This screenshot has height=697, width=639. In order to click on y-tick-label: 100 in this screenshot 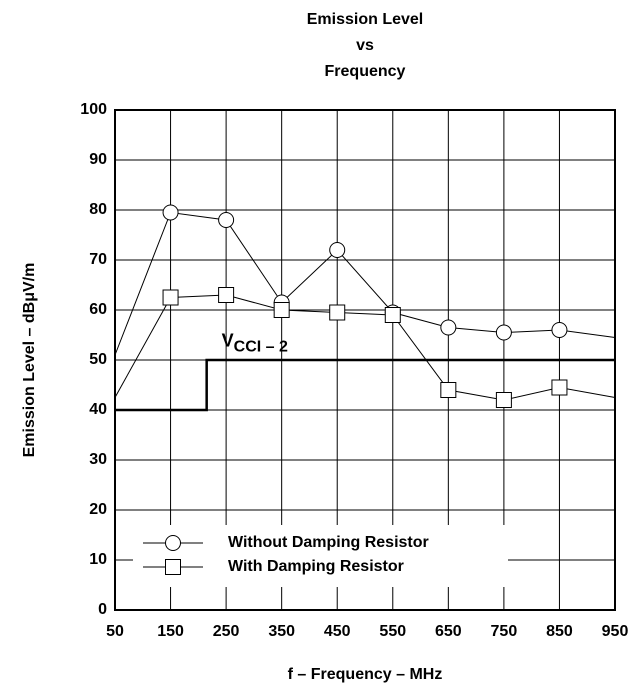, I will do `click(93, 109)`.